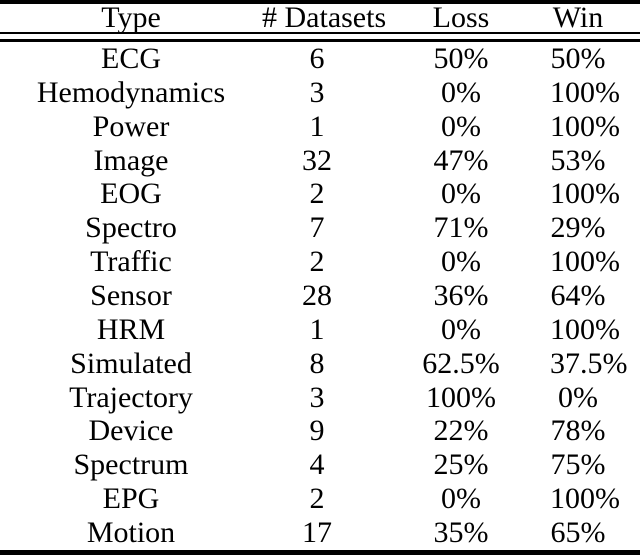 Image resolution: width=640 pixels, height=555 pixels. What do you see at coordinates (461, 160) in the screenshot?
I see `cell-loss: 47%` at bounding box center [461, 160].